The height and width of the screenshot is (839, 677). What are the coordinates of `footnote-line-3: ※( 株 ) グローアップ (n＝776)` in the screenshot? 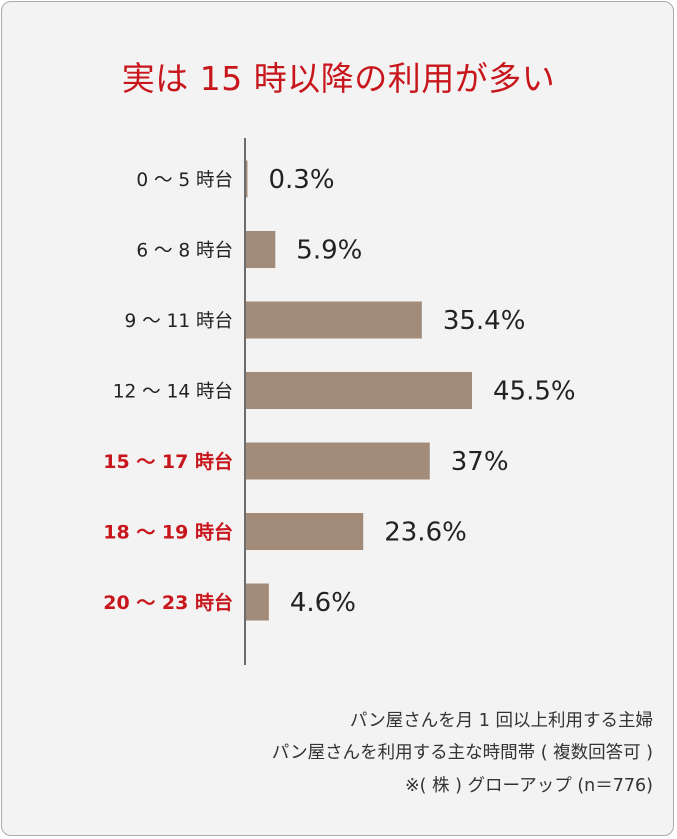 It's located at (528, 786).